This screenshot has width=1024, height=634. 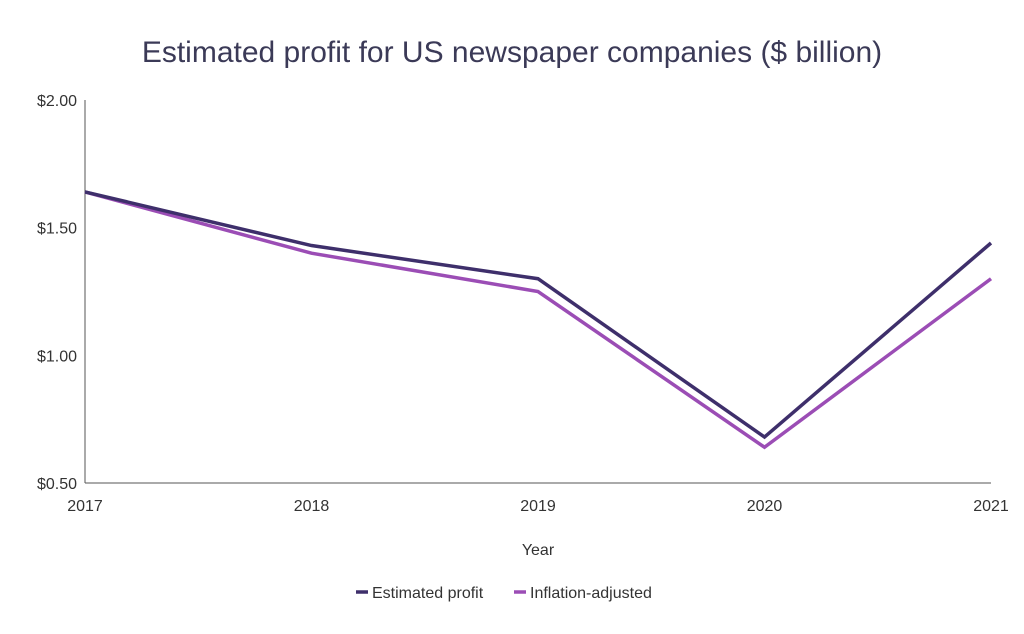 I want to click on y-tick-label: $1.00, so click(x=57, y=356).